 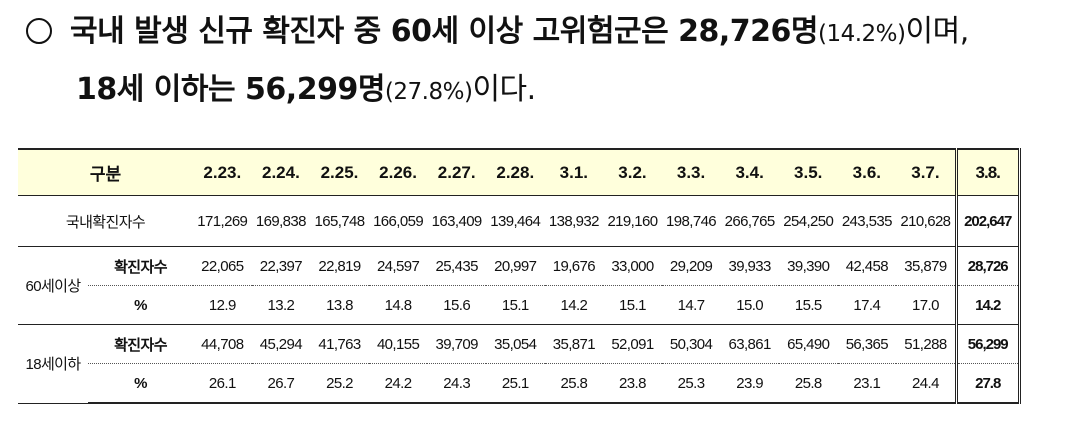 I want to click on g60-pct-cell: 17.0, so click(x=926, y=305).